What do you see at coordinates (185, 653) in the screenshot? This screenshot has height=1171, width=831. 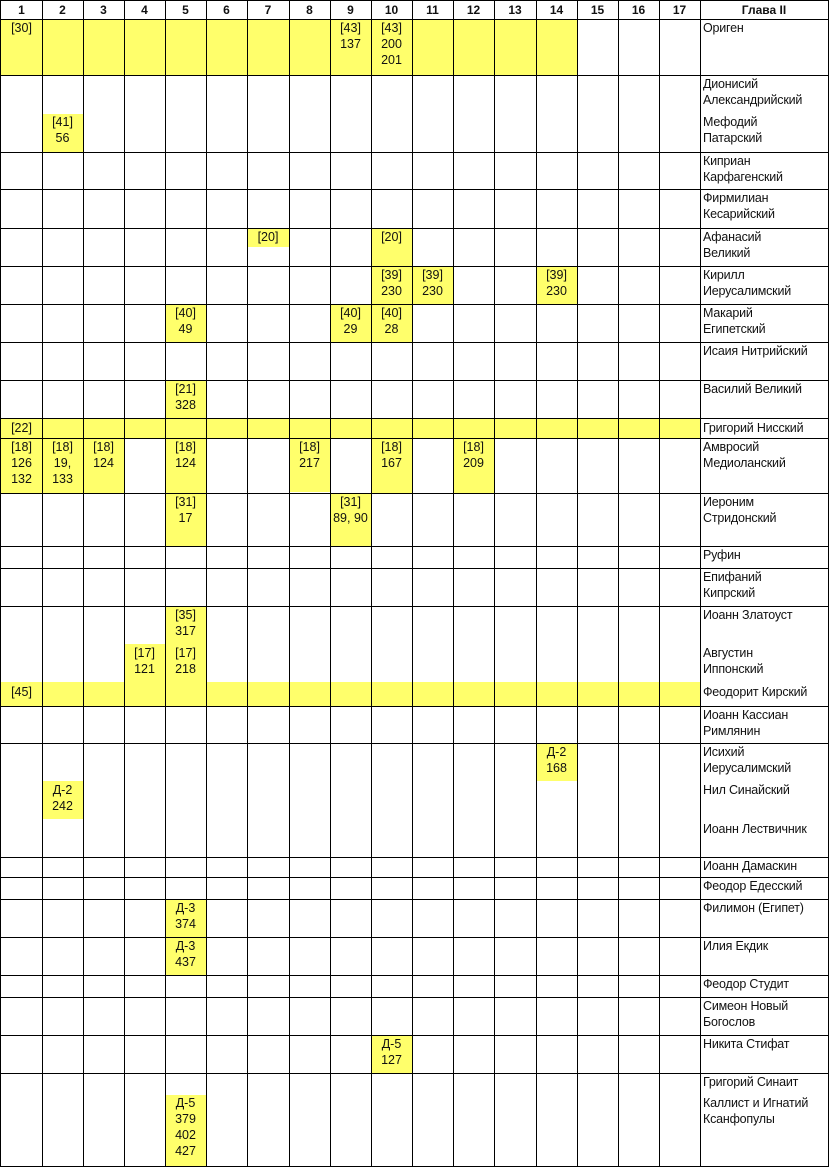 I see `reference-line: [17]` at bounding box center [185, 653].